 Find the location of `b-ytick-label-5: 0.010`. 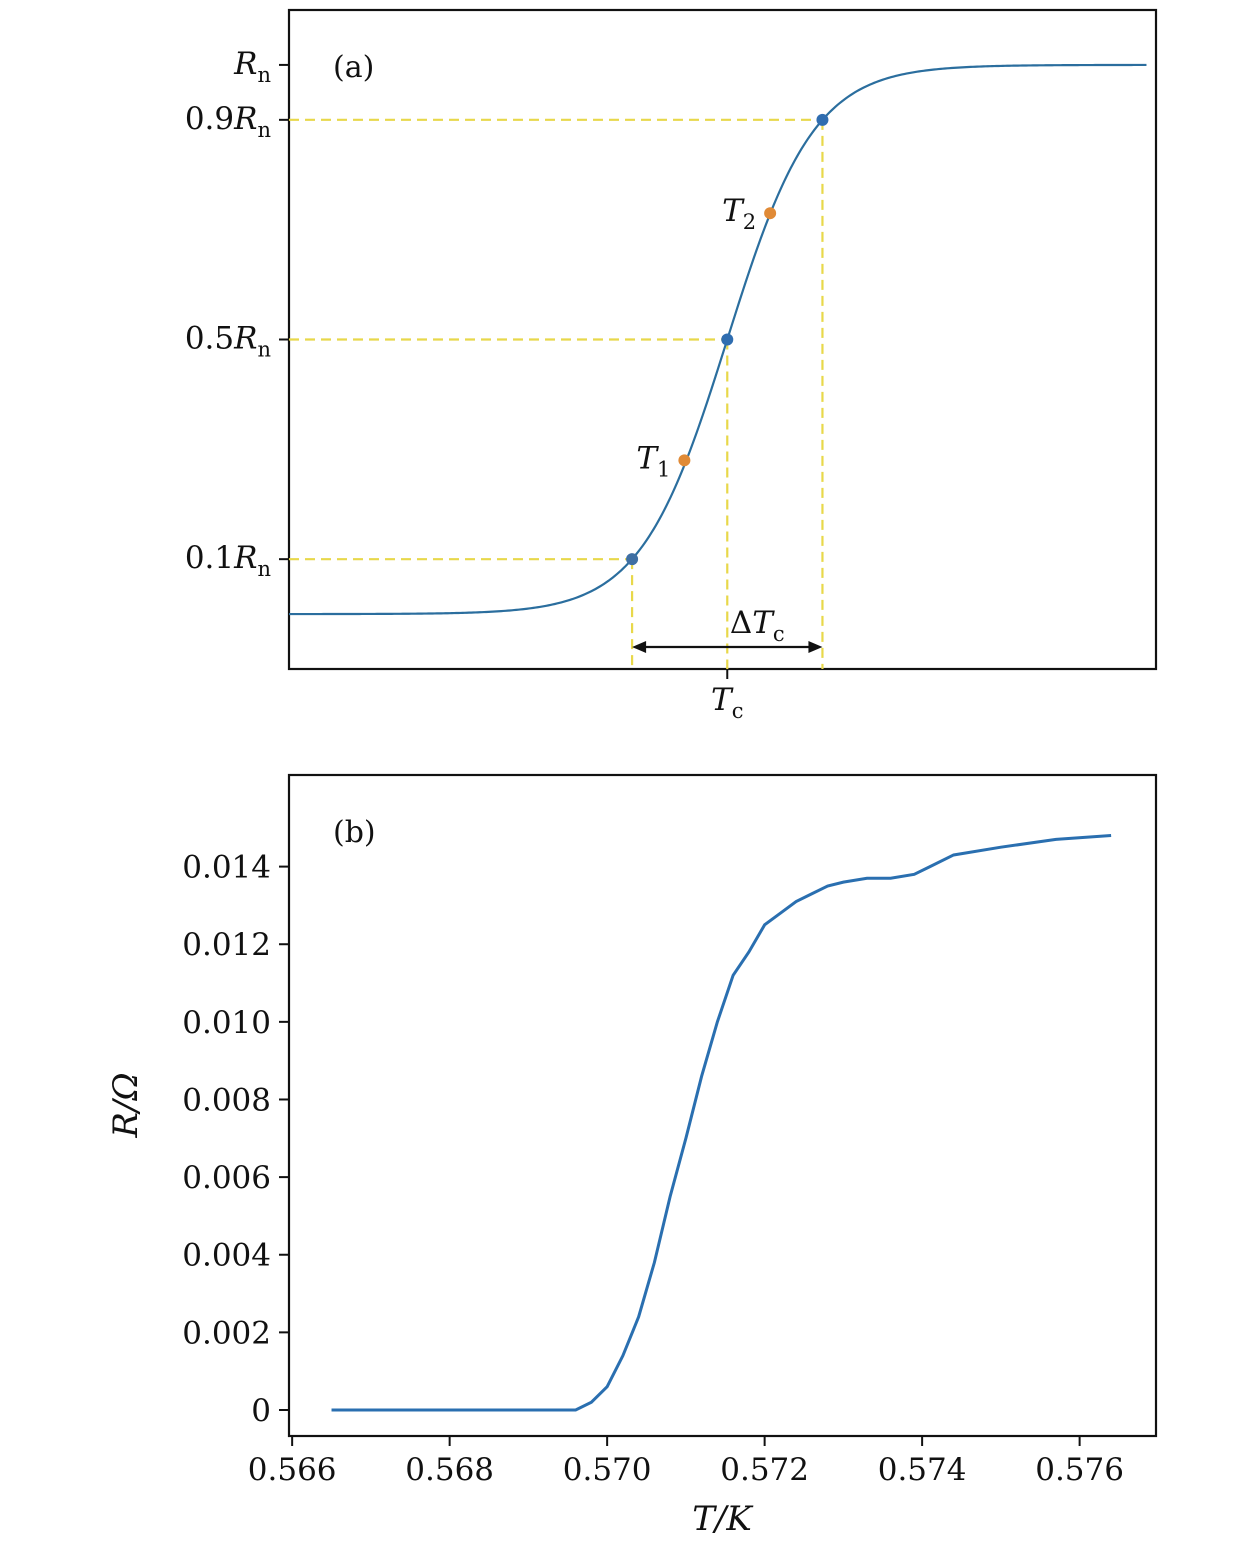

b-ytick-label-5: 0.010 is located at coordinates (226, 1023).